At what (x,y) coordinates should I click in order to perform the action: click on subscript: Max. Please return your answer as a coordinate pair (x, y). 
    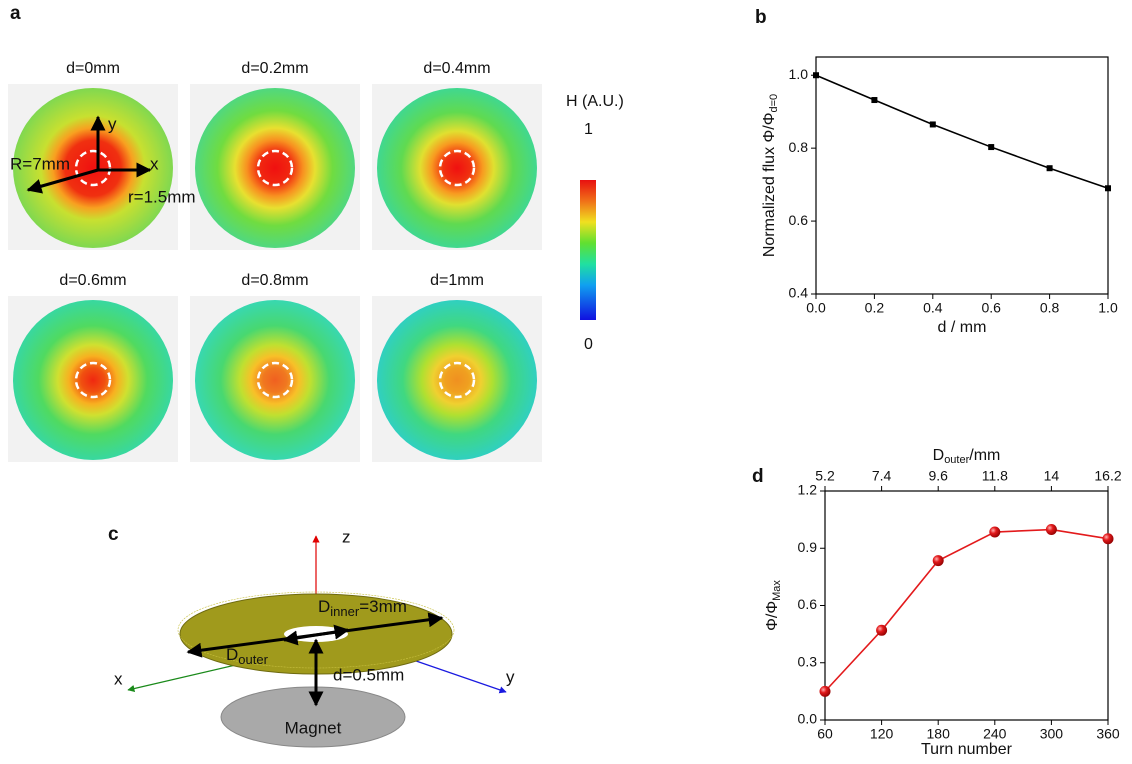
    Looking at the image, I should click on (777, 590).